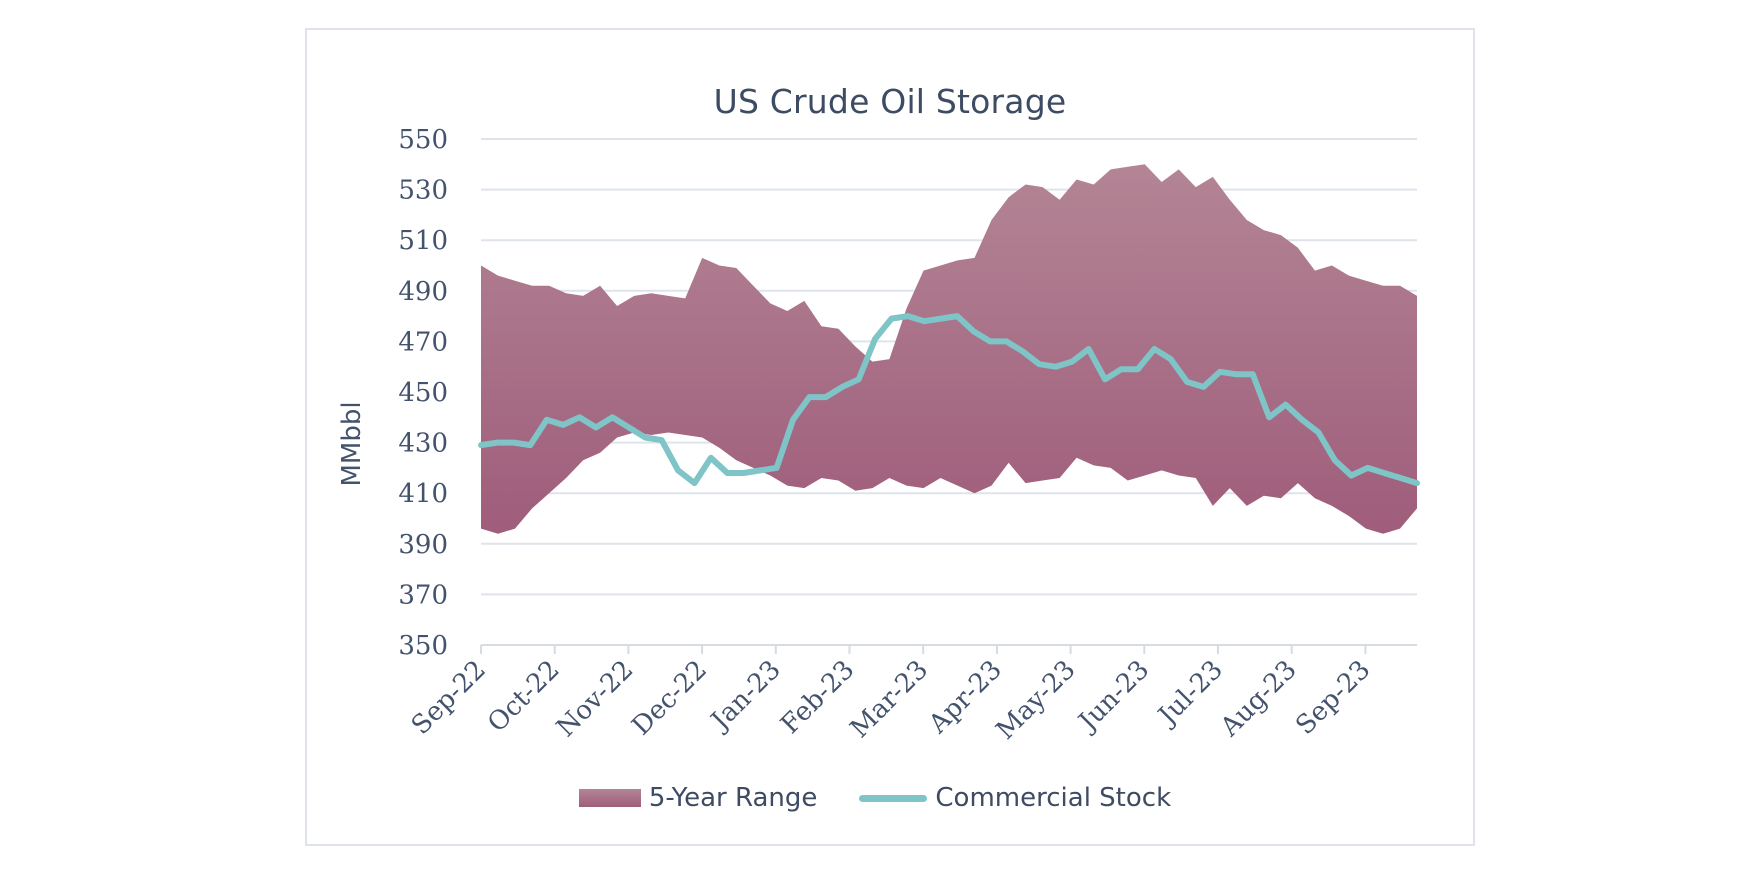 The image size is (1750, 875). What do you see at coordinates (524, 697) in the screenshot?
I see `x-tick-label: Oct-22` at bounding box center [524, 697].